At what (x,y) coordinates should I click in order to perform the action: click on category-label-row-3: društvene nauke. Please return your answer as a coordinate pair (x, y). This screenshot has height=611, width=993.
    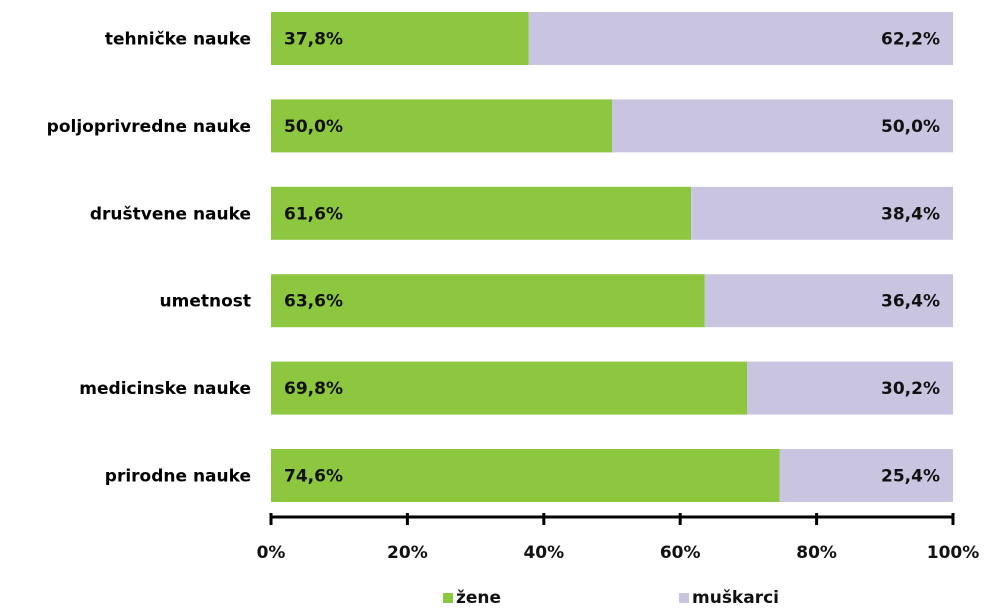
    Looking at the image, I should click on (170, 214).